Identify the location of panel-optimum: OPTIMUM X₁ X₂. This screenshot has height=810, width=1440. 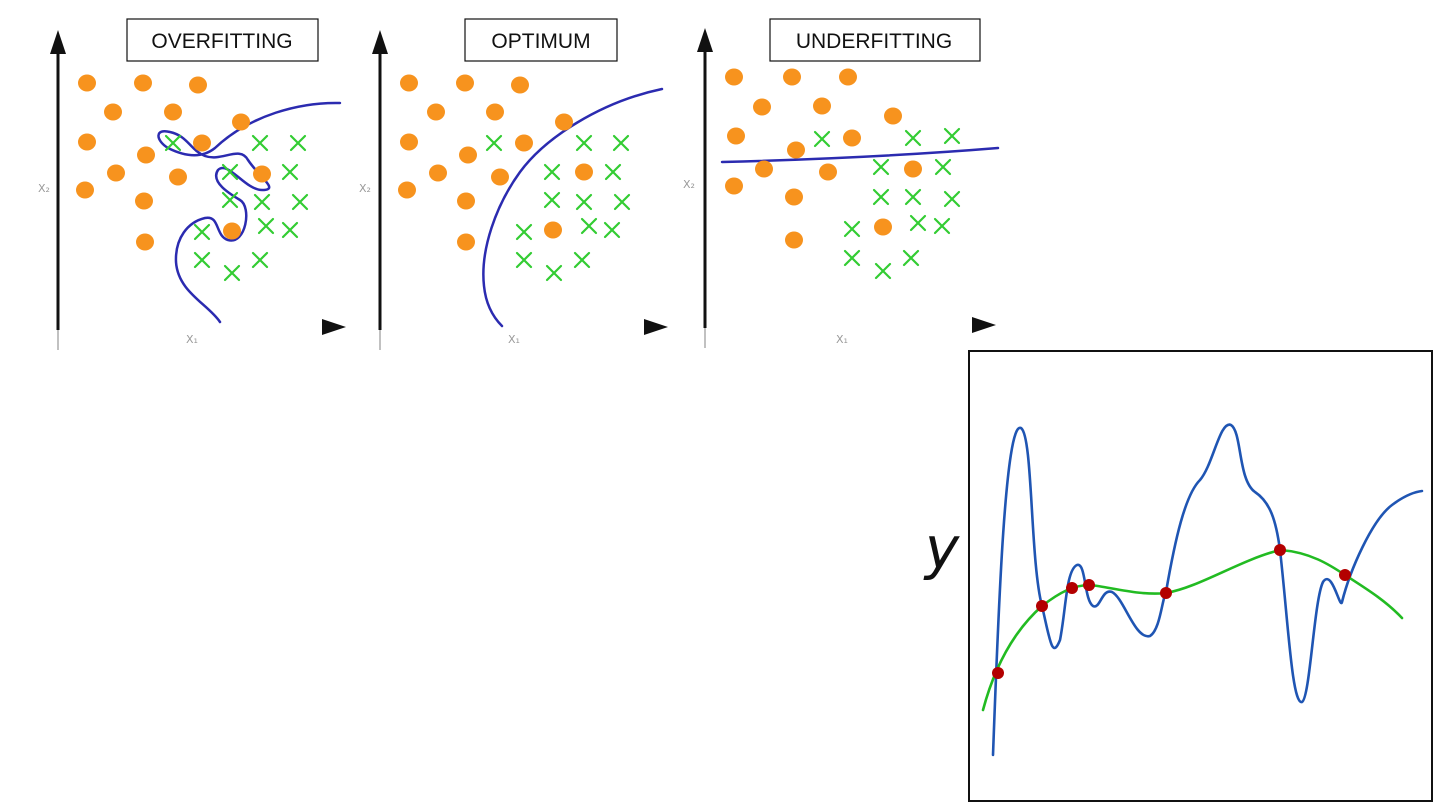
(513, 184).